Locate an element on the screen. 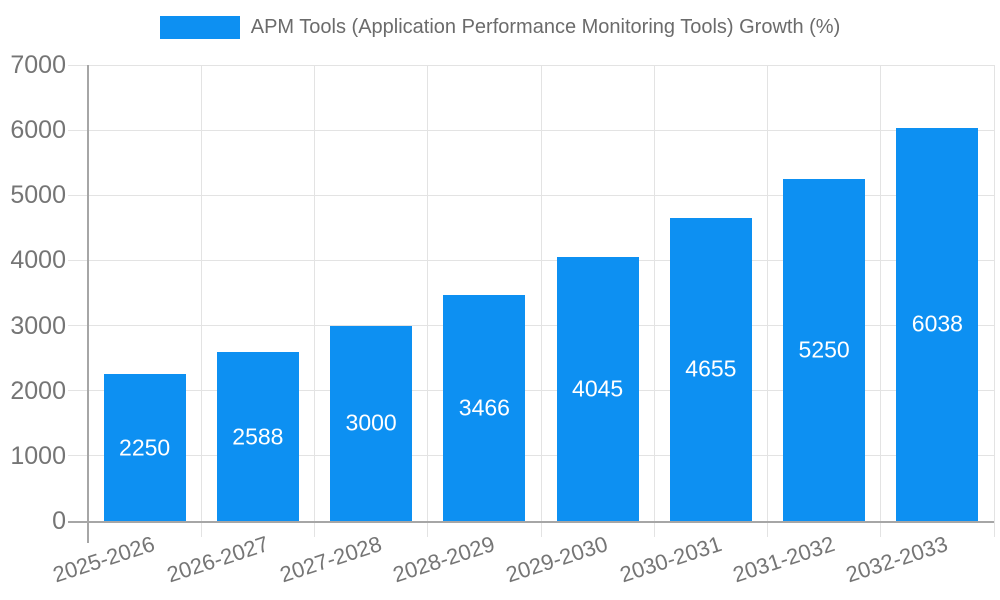  x-axis-tick-label: 2026-2027 is located at coordinates (217, 559).